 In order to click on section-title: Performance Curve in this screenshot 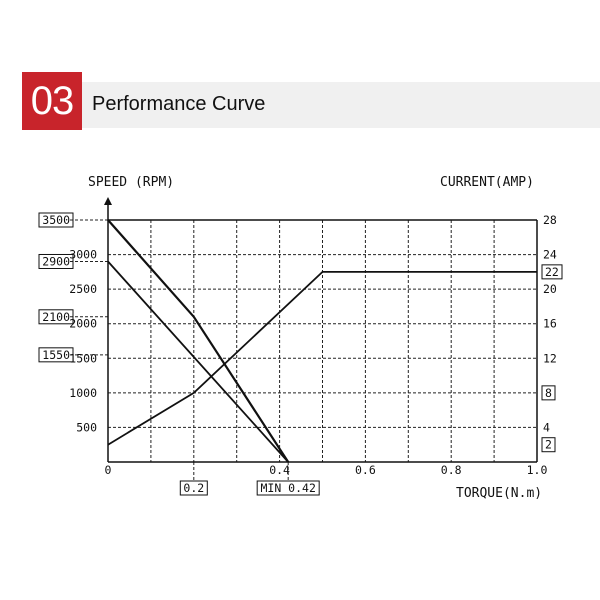, I will do `click(179, 104)`.